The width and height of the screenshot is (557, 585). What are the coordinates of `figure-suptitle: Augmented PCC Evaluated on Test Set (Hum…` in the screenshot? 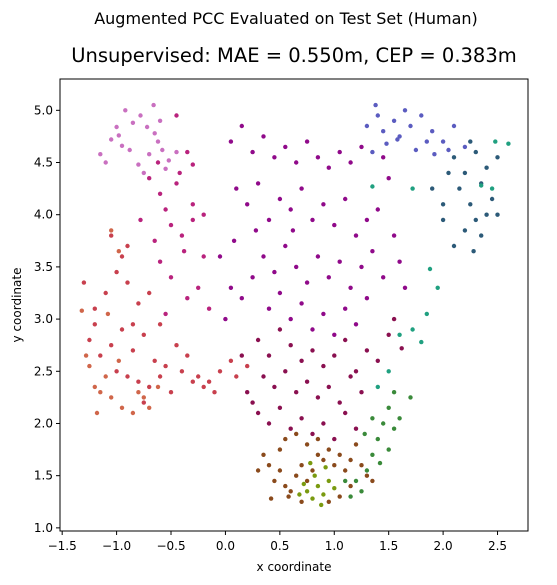 It's located at (286, 18).